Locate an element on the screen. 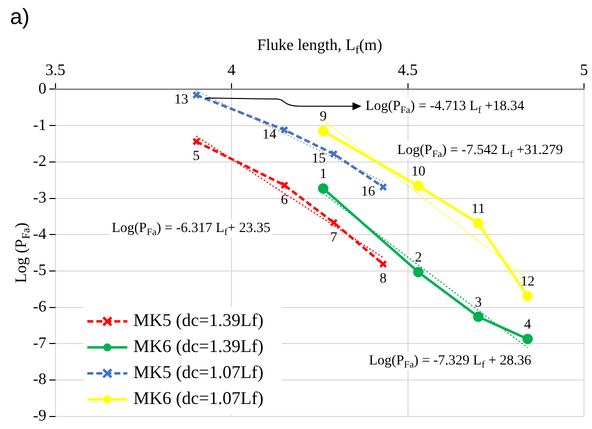 This screenshot has height=429, width=592. legend-label: MK5 (dc=1.07Lf) is located at coordinates (198, 372).